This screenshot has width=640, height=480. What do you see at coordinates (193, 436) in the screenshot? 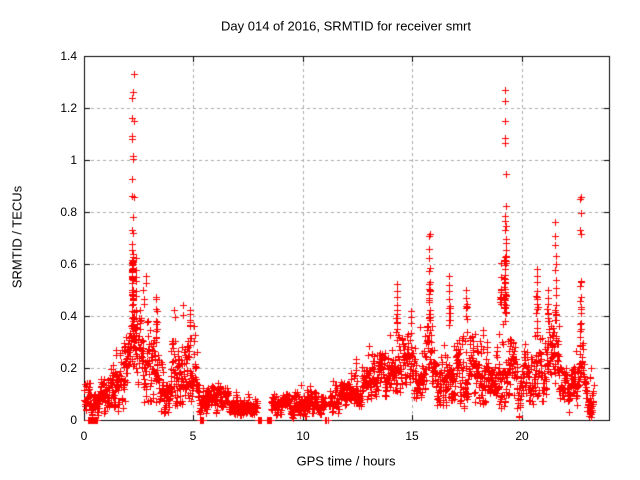
I see `x-tick-label: 5` at bounding box center [193, 436].